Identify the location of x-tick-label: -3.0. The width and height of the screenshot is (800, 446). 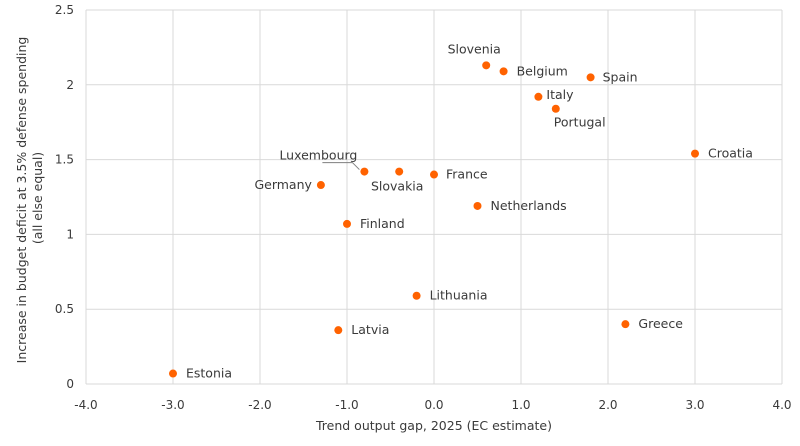
(172, 405).